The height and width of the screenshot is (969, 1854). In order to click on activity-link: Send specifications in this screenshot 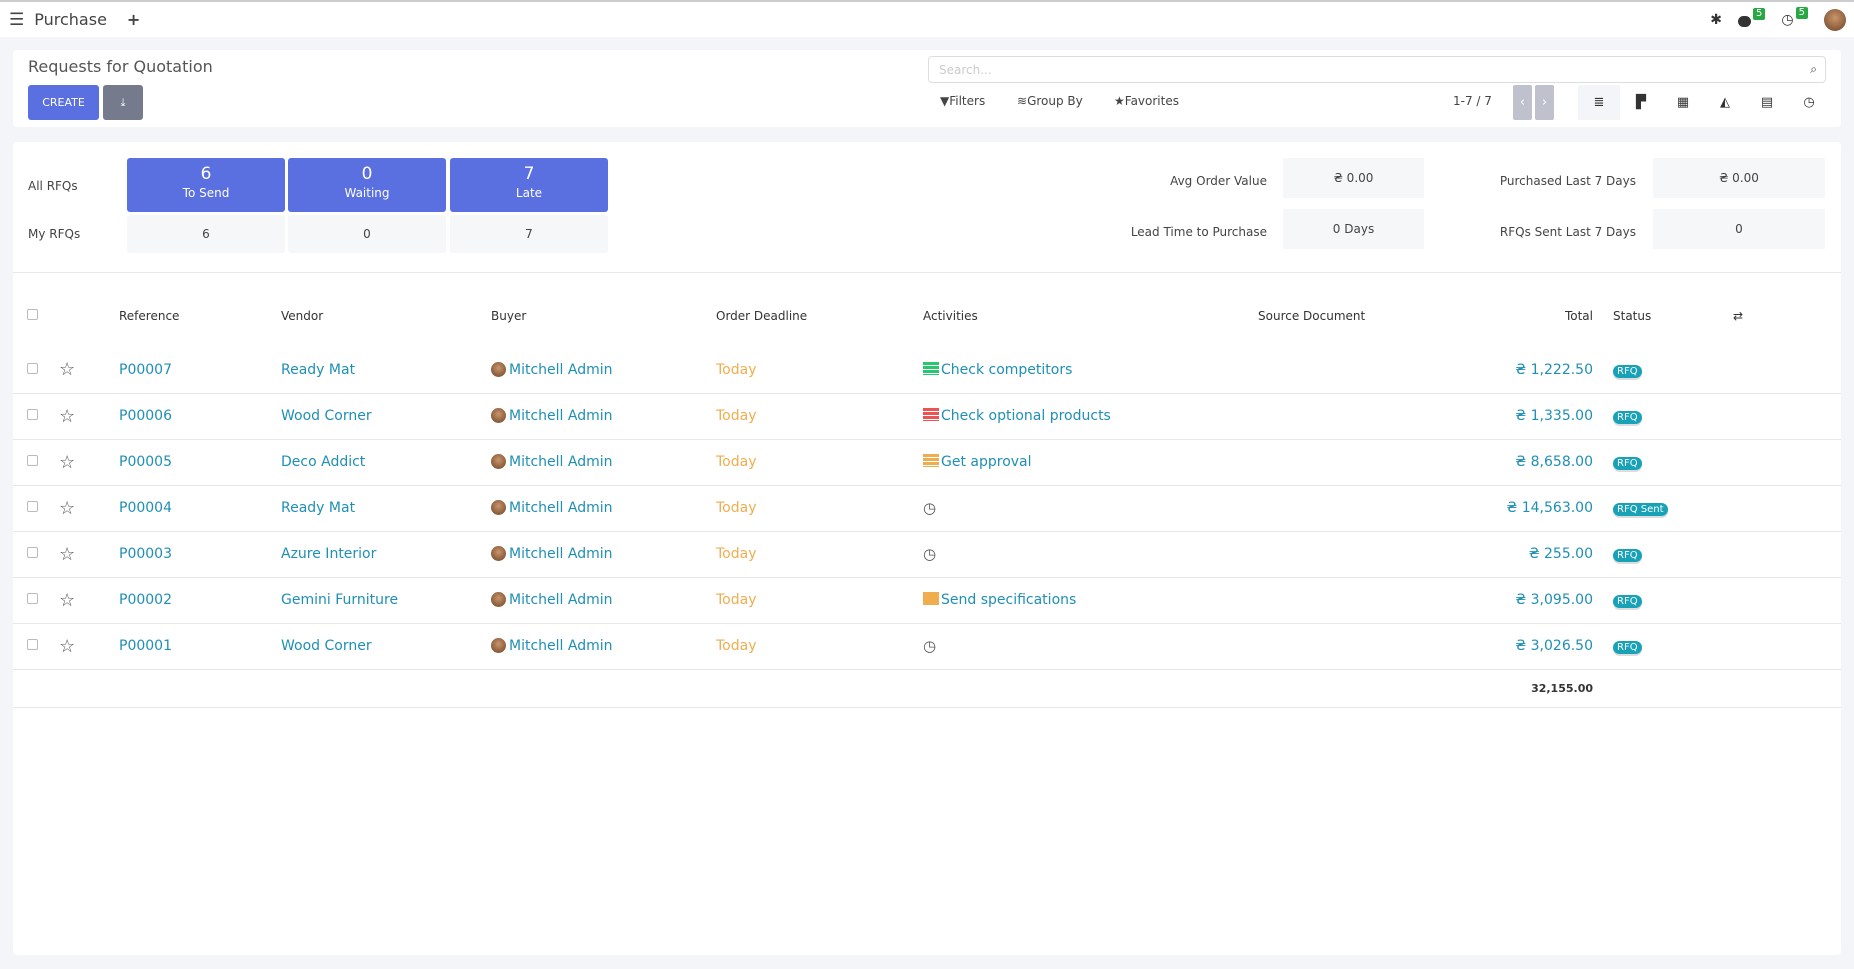, I will do `click(1009, 600)`.